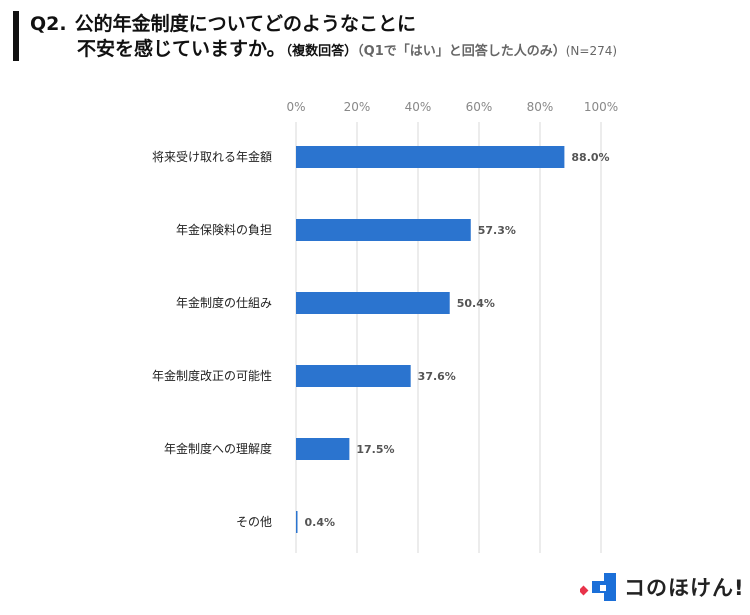 This screenshot has width=750, height=615. Describe the element at coordinates (418, 107) in the screenshot. I see `x-tick-label: 40%` at that location.